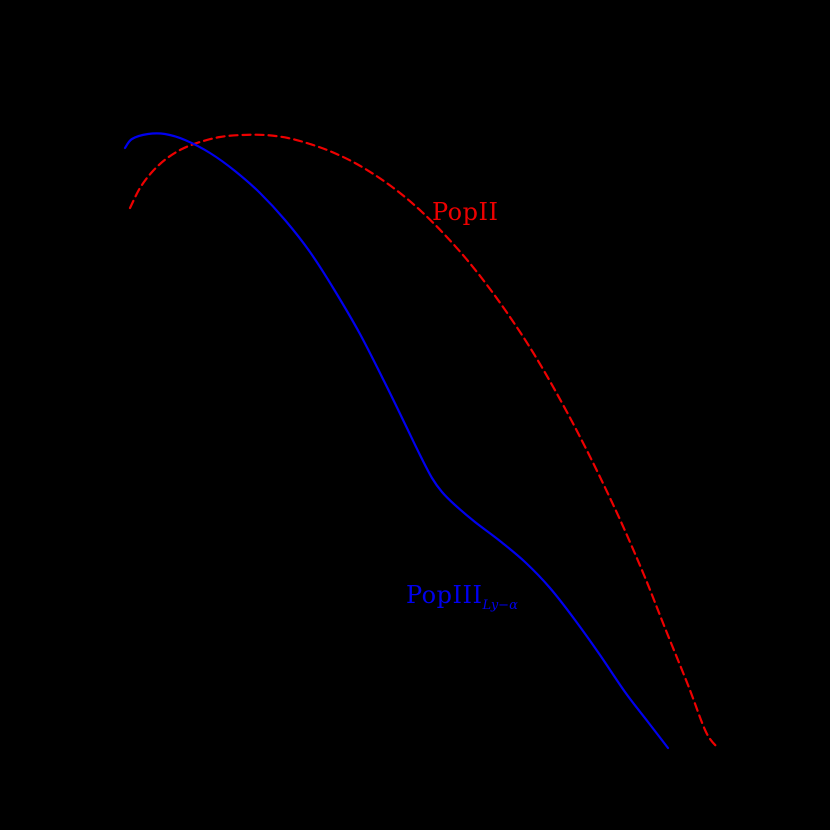  I want to click on popiii-curve-label-text: PopIII, so click(444, 595).